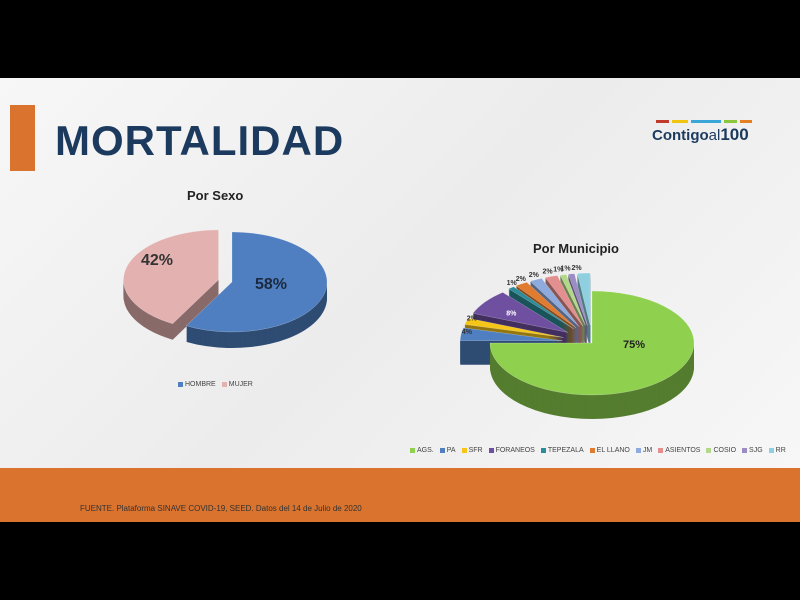 This screenshot has height=600, width=800. I want to click on legend-item: MUJER, so click(237, 384).